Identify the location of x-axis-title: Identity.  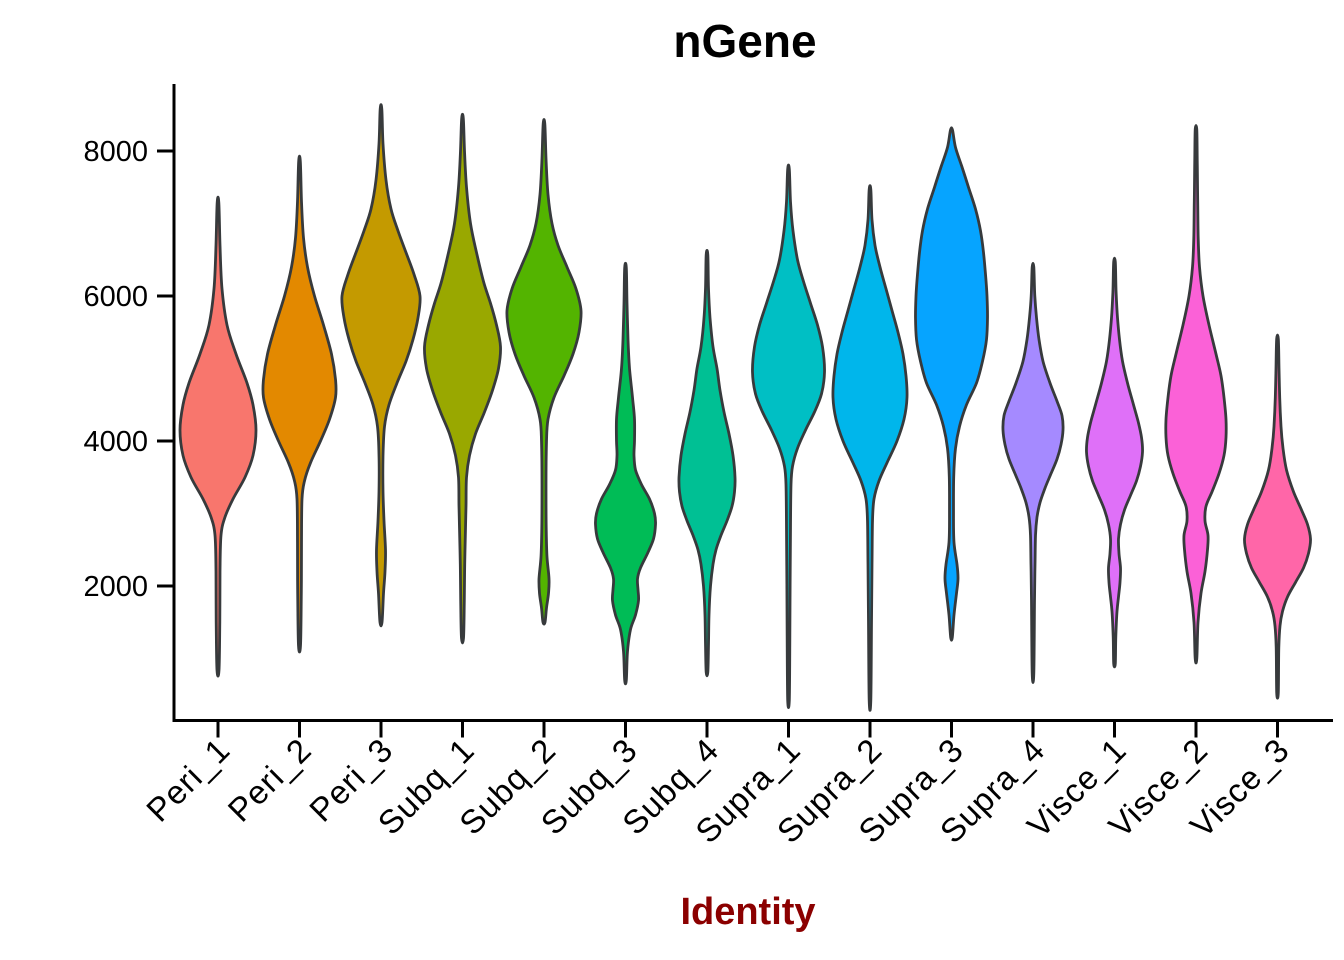
(747, 912).